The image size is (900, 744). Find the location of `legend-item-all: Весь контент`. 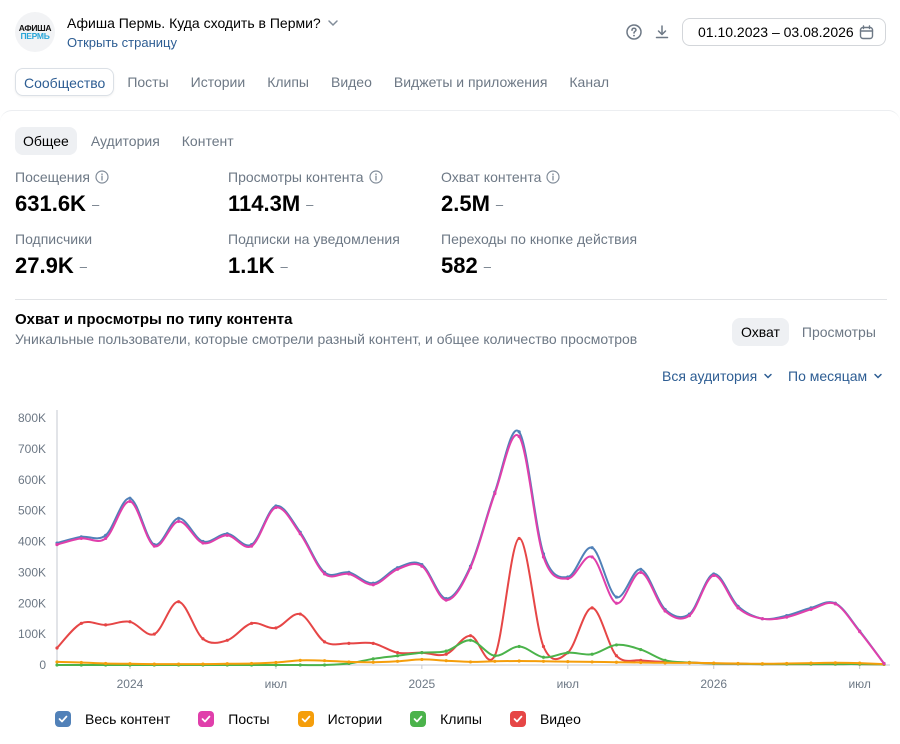

legend-item-all: Весь контент is located at coordinates (112, 719).